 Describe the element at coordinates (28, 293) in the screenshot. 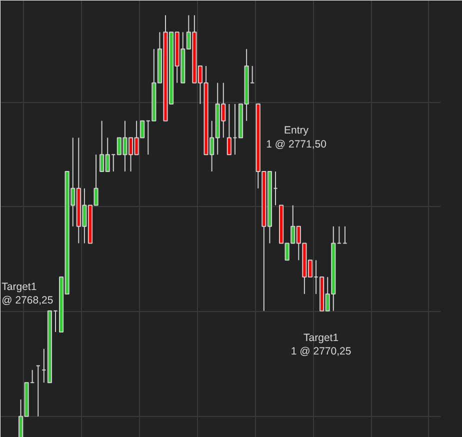

I see `annotation: Target1 @ 2768,25` at that location.